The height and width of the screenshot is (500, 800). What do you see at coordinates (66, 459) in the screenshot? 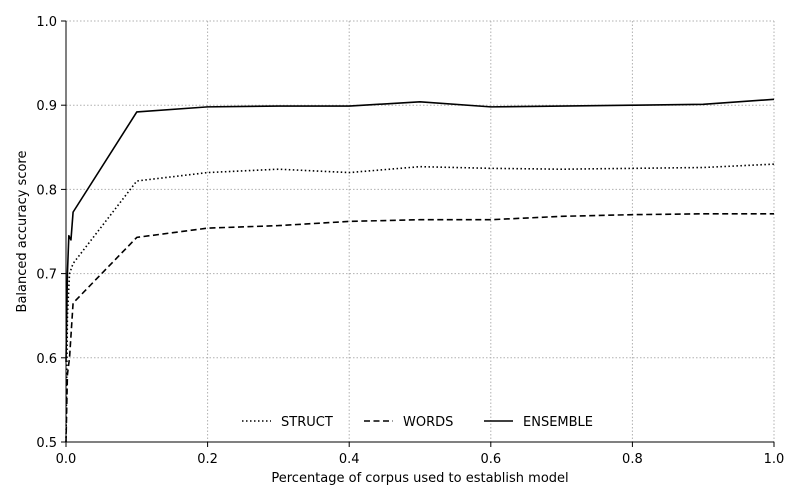
I see `x-tick-label: 0.0` at bounding box center [66, 459].